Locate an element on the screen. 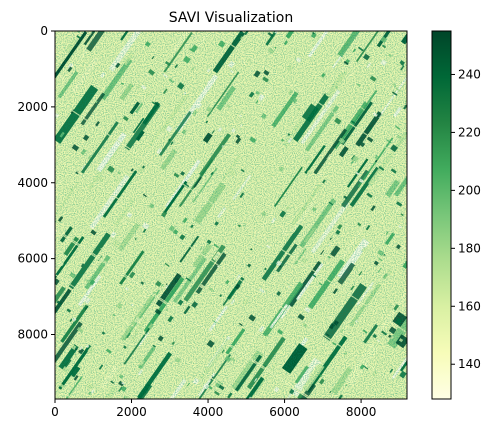  y-tick-label: 0 is located at coordinates (44, 31).